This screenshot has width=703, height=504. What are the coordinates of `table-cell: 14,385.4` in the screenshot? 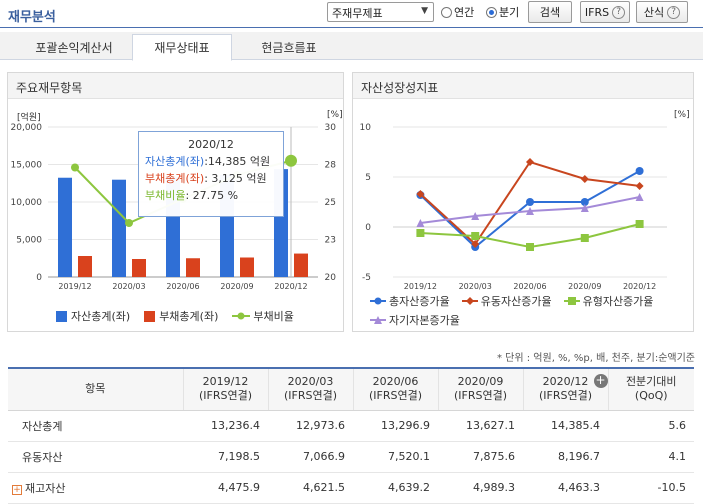 It's located at (565, 426).